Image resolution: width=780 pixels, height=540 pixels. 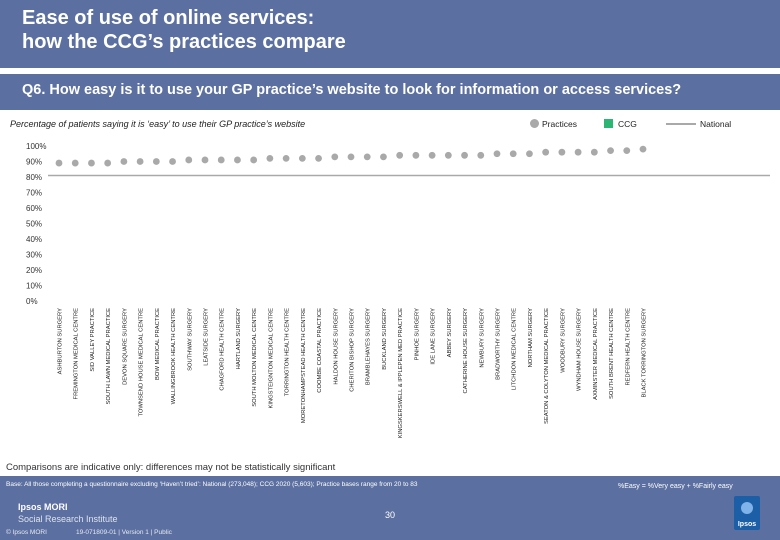 I want to click on y-tick-label: 100%, so click(x=36, y=146).